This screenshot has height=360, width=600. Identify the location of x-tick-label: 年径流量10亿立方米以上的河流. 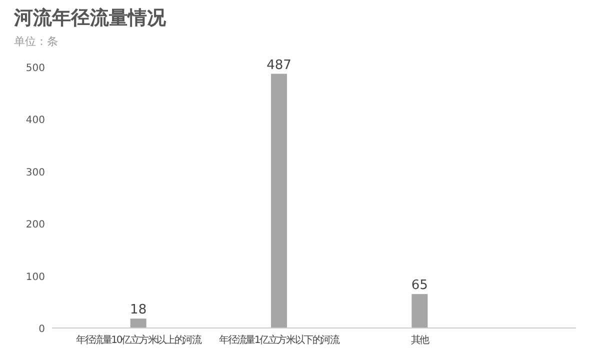
(139, 340).